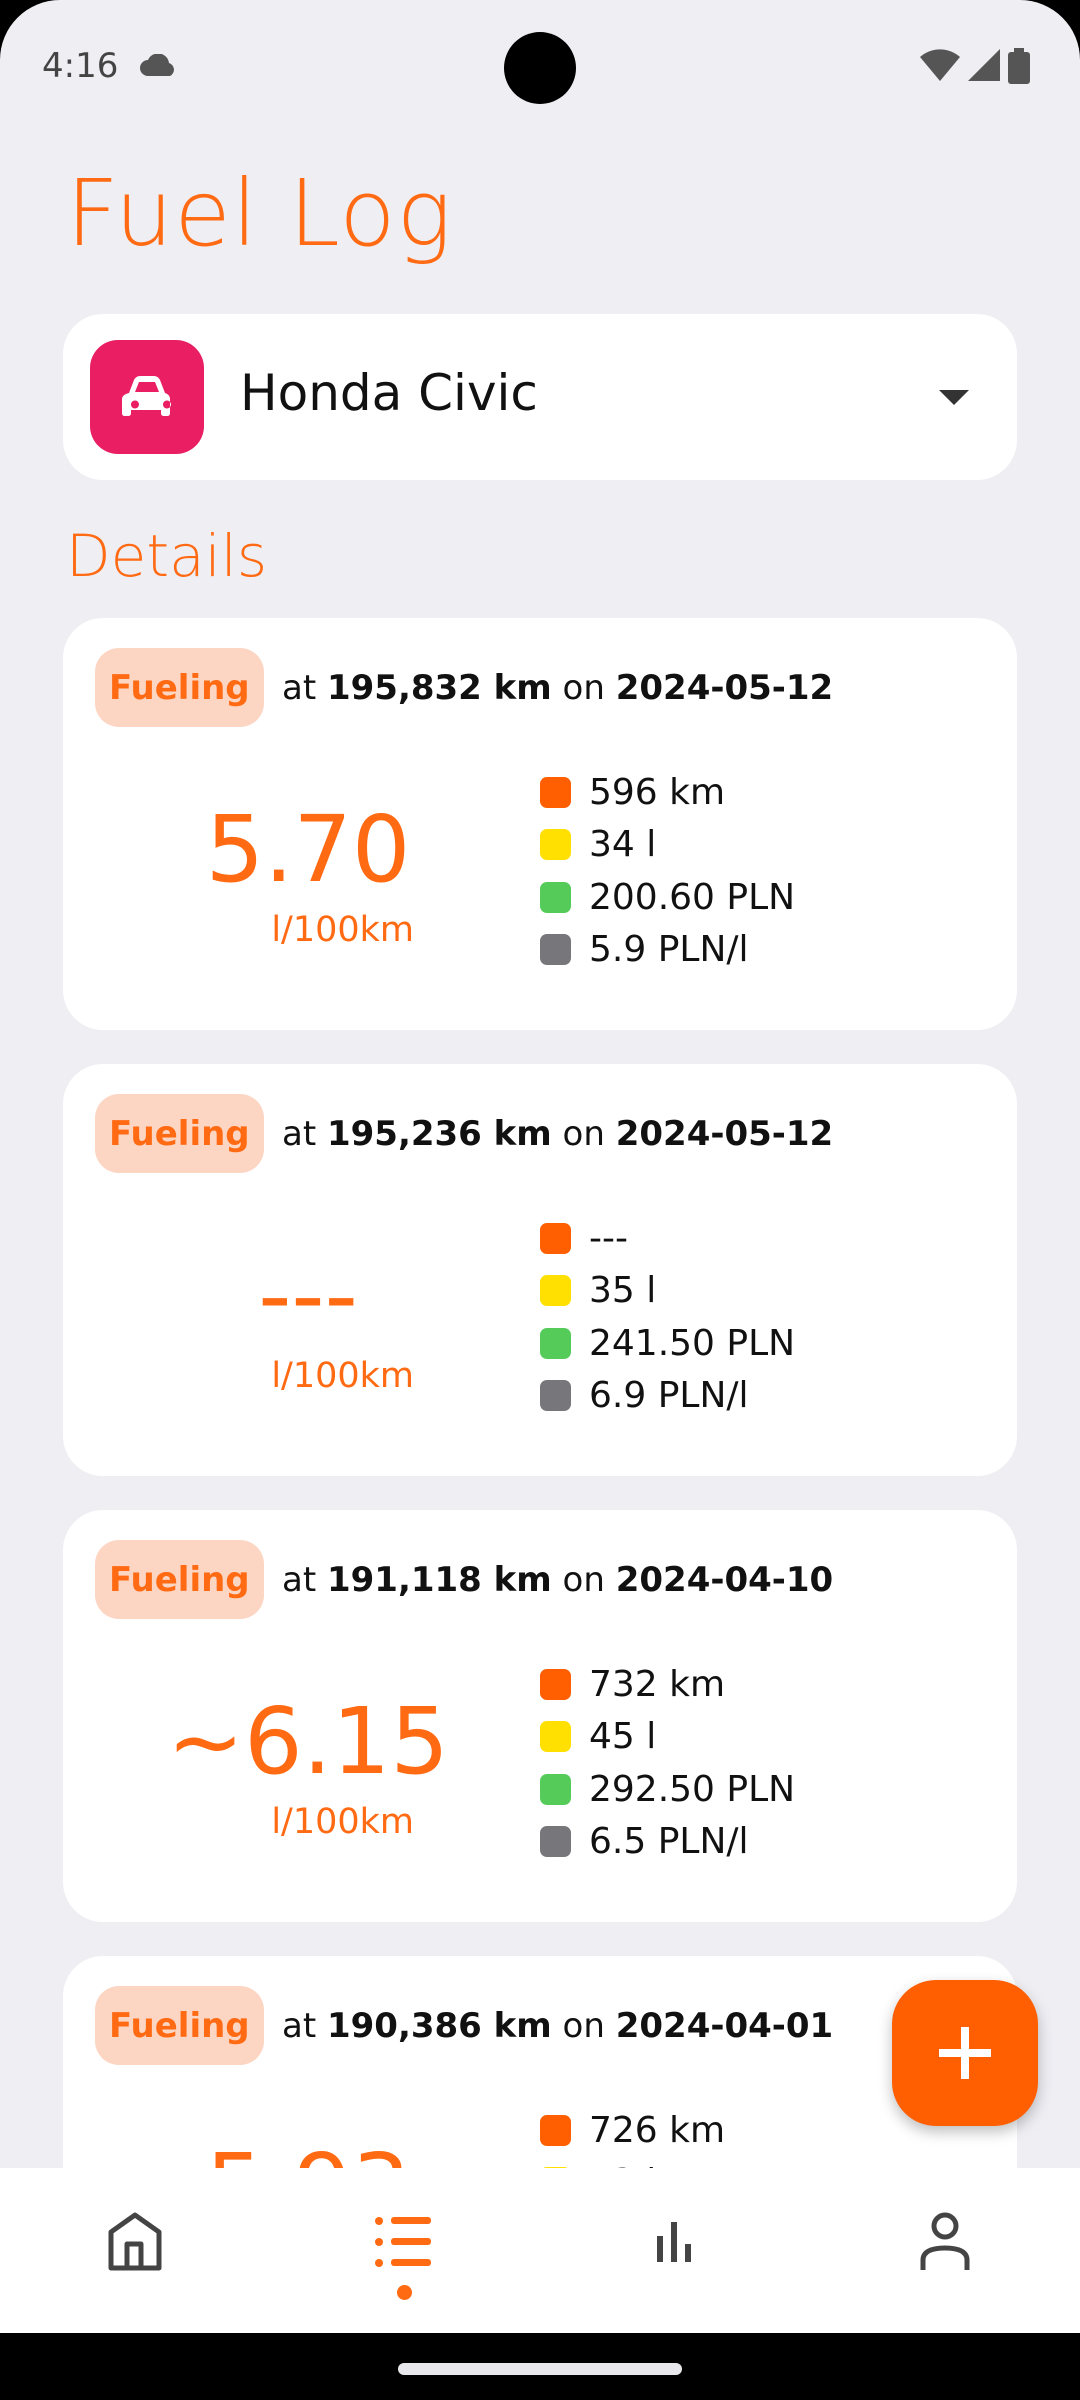 The image size is (1080, 2400). What do you see at coordinates (157, 65) in the screenshot?
I see `cloud-icon` at bounding box center [157, 65].